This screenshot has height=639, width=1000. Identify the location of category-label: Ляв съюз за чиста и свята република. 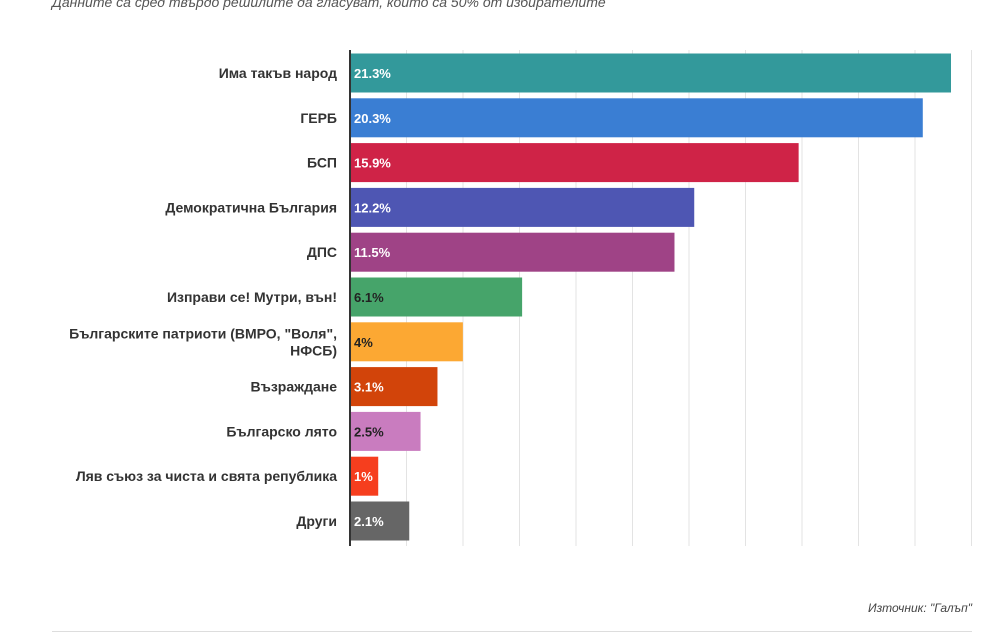
(206, 476).